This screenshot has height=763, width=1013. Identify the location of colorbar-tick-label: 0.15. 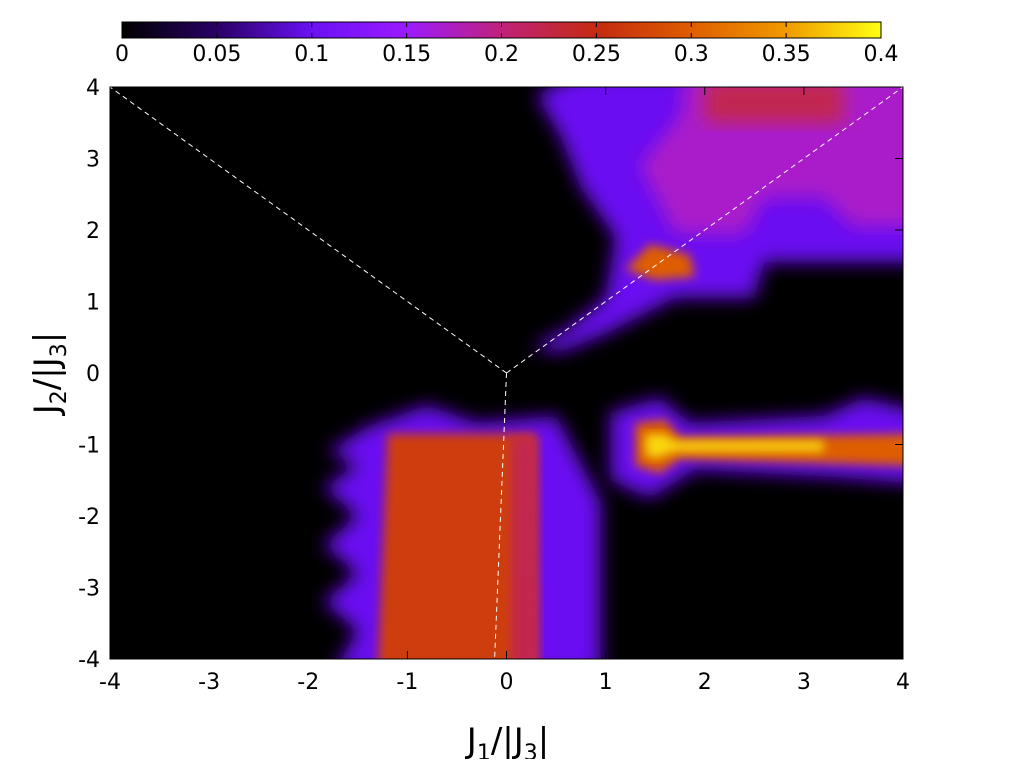
(406, 54).